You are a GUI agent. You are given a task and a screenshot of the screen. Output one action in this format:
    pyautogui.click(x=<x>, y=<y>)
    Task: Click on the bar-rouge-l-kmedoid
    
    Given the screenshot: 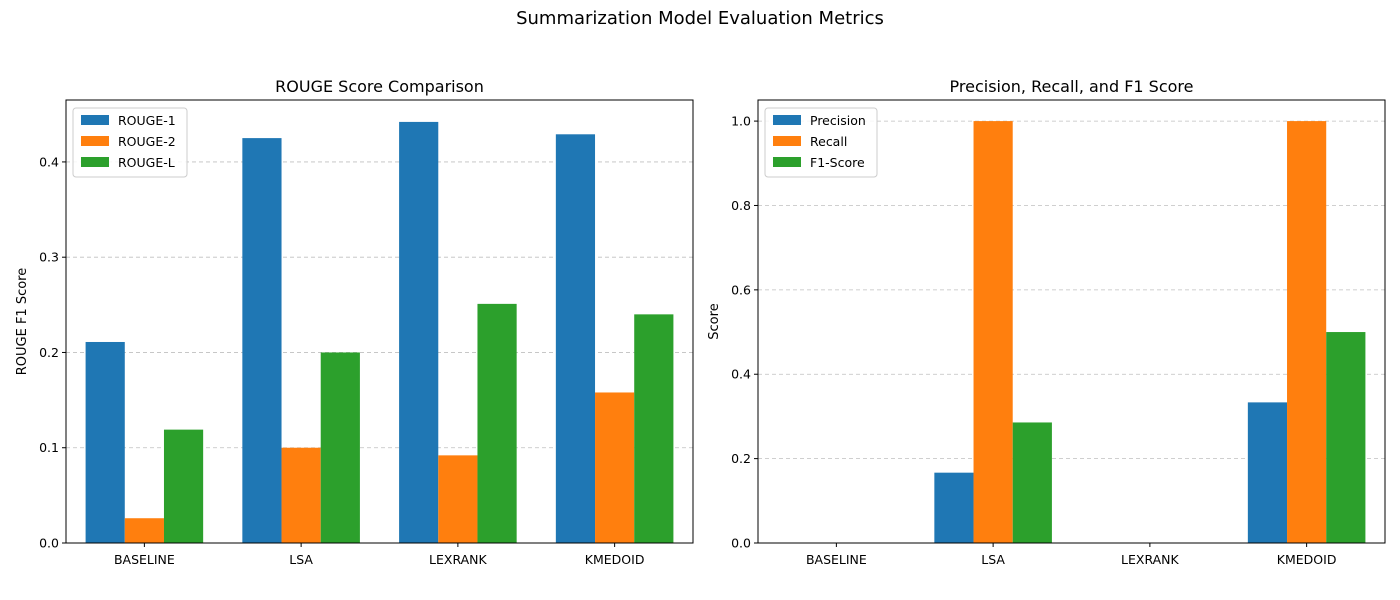 What is the action you would take?
    pyautogui.click(x=654, y=428)
    